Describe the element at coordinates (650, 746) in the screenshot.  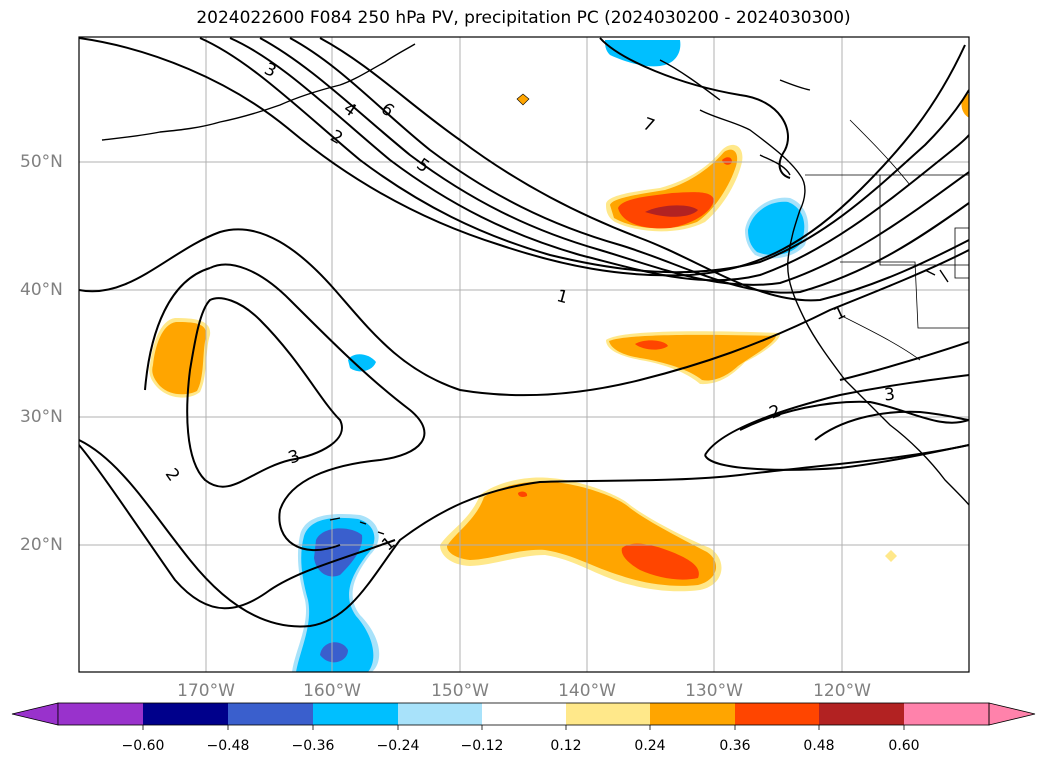
I see `colorbar-tick-label: 0.24` at that location.